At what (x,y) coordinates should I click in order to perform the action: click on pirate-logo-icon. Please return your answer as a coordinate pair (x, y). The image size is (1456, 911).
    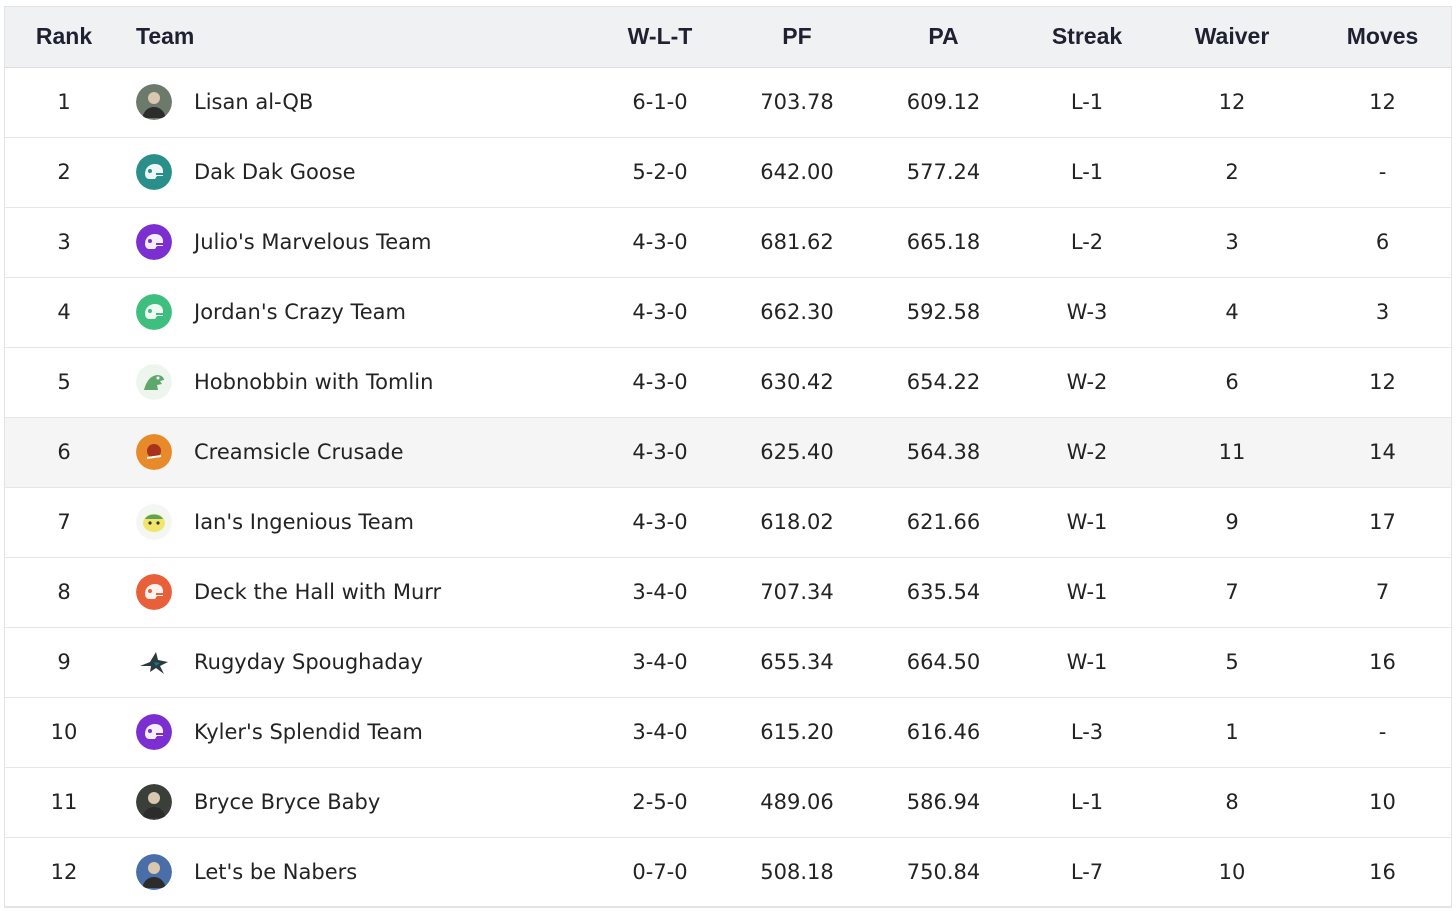
    Looking at the image, I should click on (154, 452).